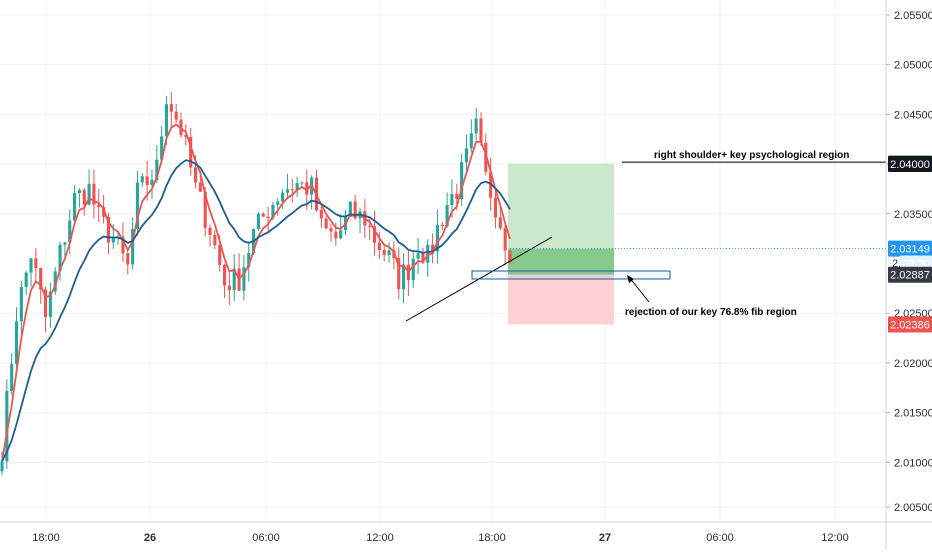 The image size is (932, 555). Describe the element at coordinates (561, 261) in the screenshot. I see `target-zone-filled` at that location.